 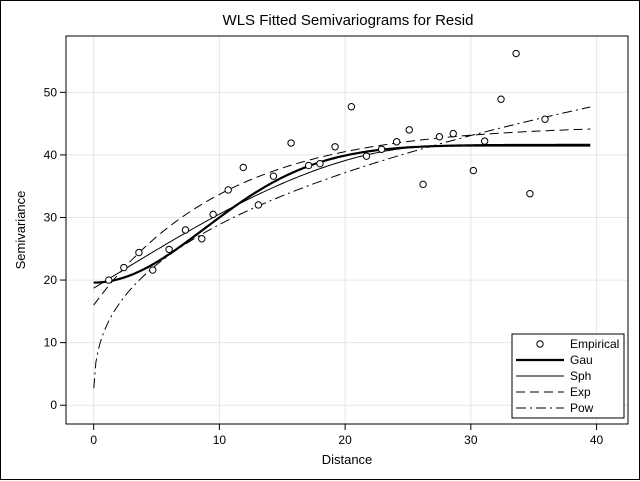 What do you see at coordinates (345, 440) in the screenshot?
I see `x-tick-label: 20` at bounding box center [345, 440].